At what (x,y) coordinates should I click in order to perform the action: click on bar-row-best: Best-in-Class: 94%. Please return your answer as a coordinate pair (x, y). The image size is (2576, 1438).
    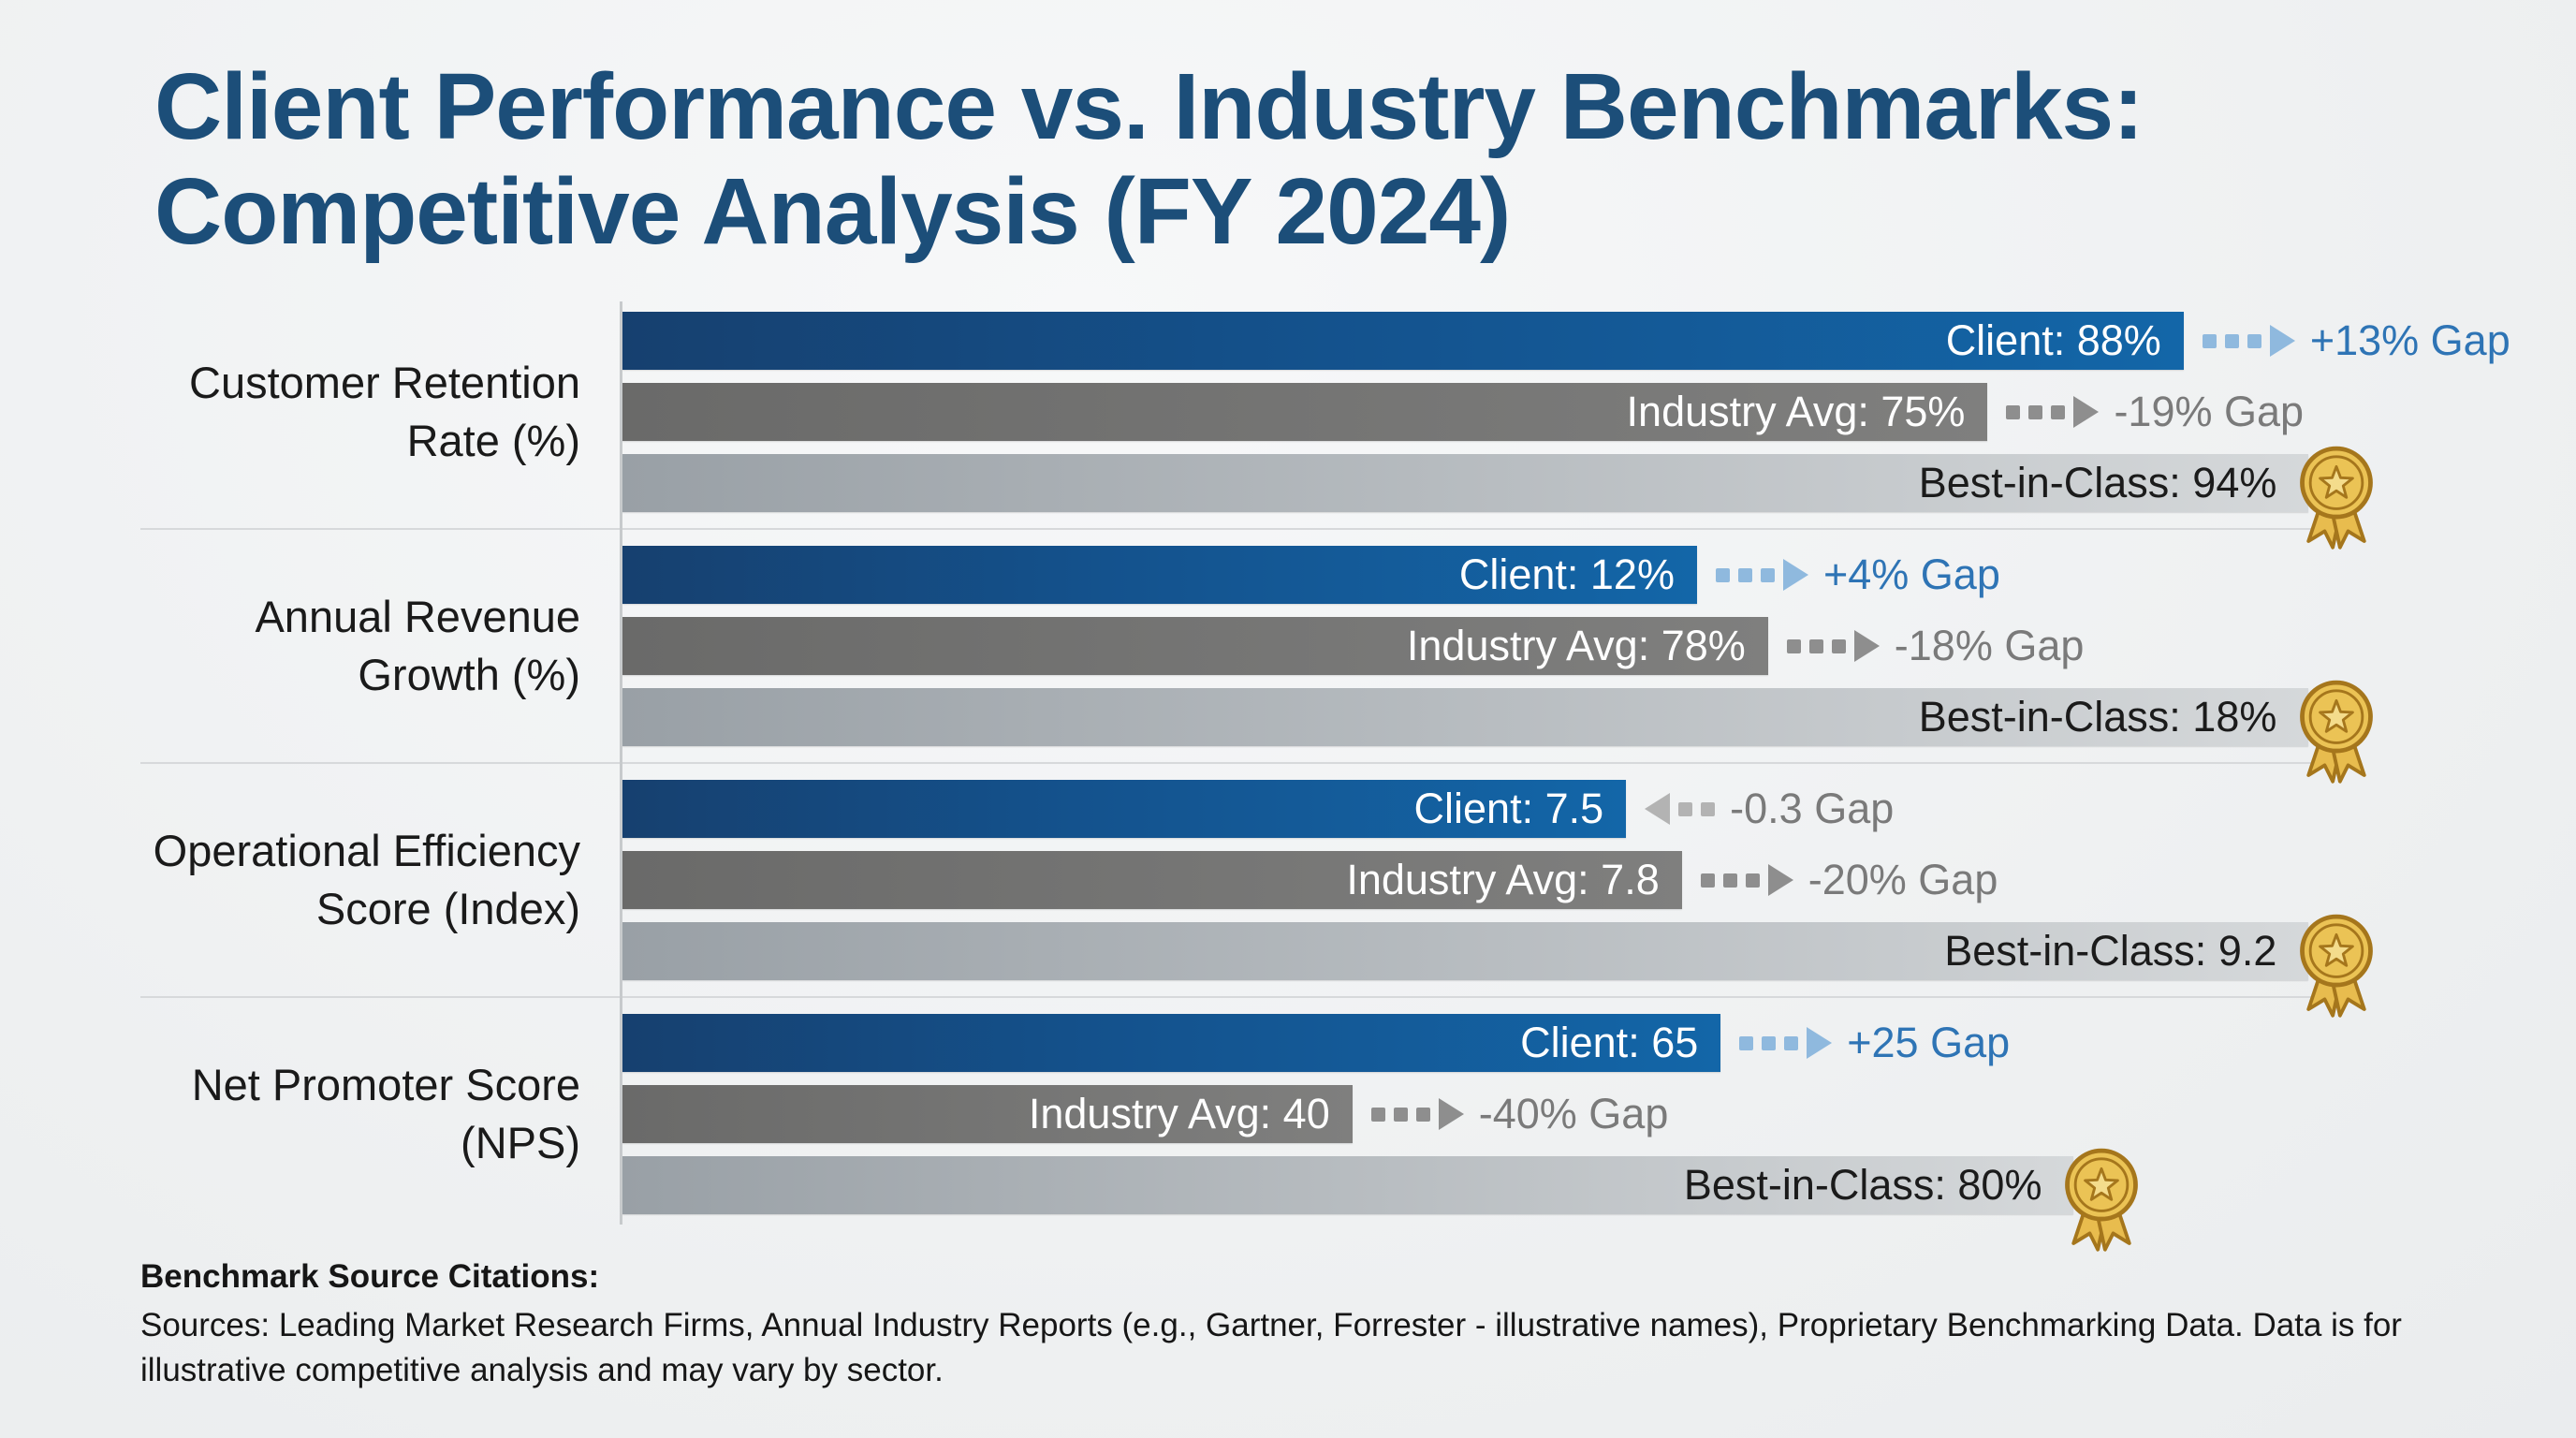
    Looking at the image, I should click on (1498, 498).